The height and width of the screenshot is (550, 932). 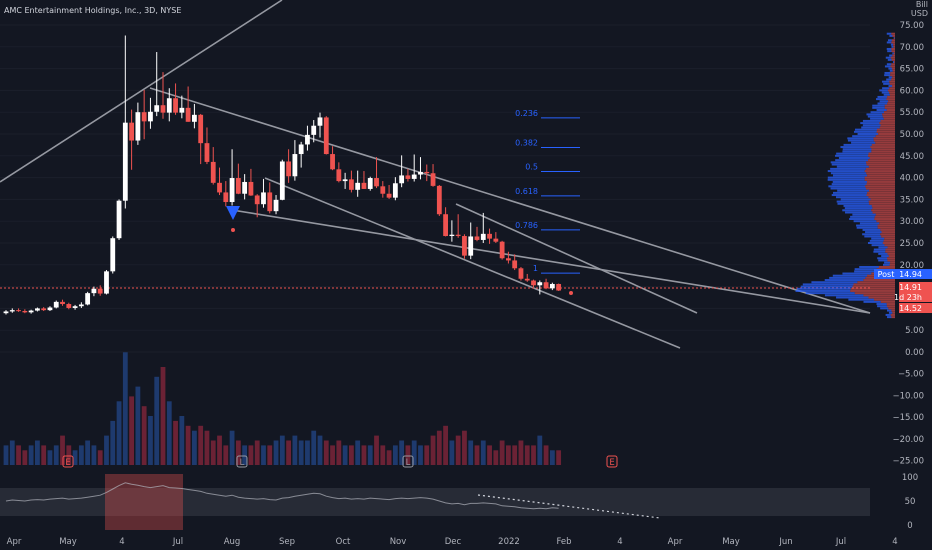 What do you see at coordinates (14, 542) in the screenshot?
I see `time-tick-label: Apr` at bounding box center [14, 542].